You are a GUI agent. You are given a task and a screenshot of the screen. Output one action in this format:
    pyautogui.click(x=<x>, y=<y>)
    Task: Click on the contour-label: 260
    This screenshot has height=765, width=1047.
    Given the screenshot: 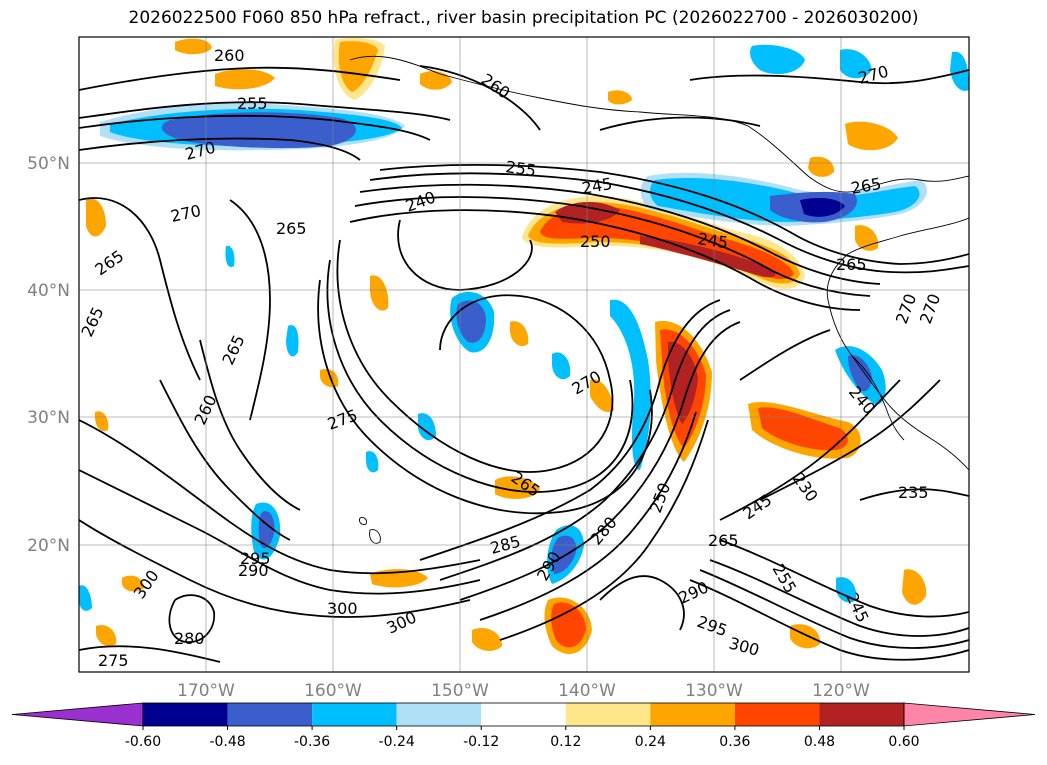 What is the action you would take?
    pyautogui.click(x=229, y=55)
    